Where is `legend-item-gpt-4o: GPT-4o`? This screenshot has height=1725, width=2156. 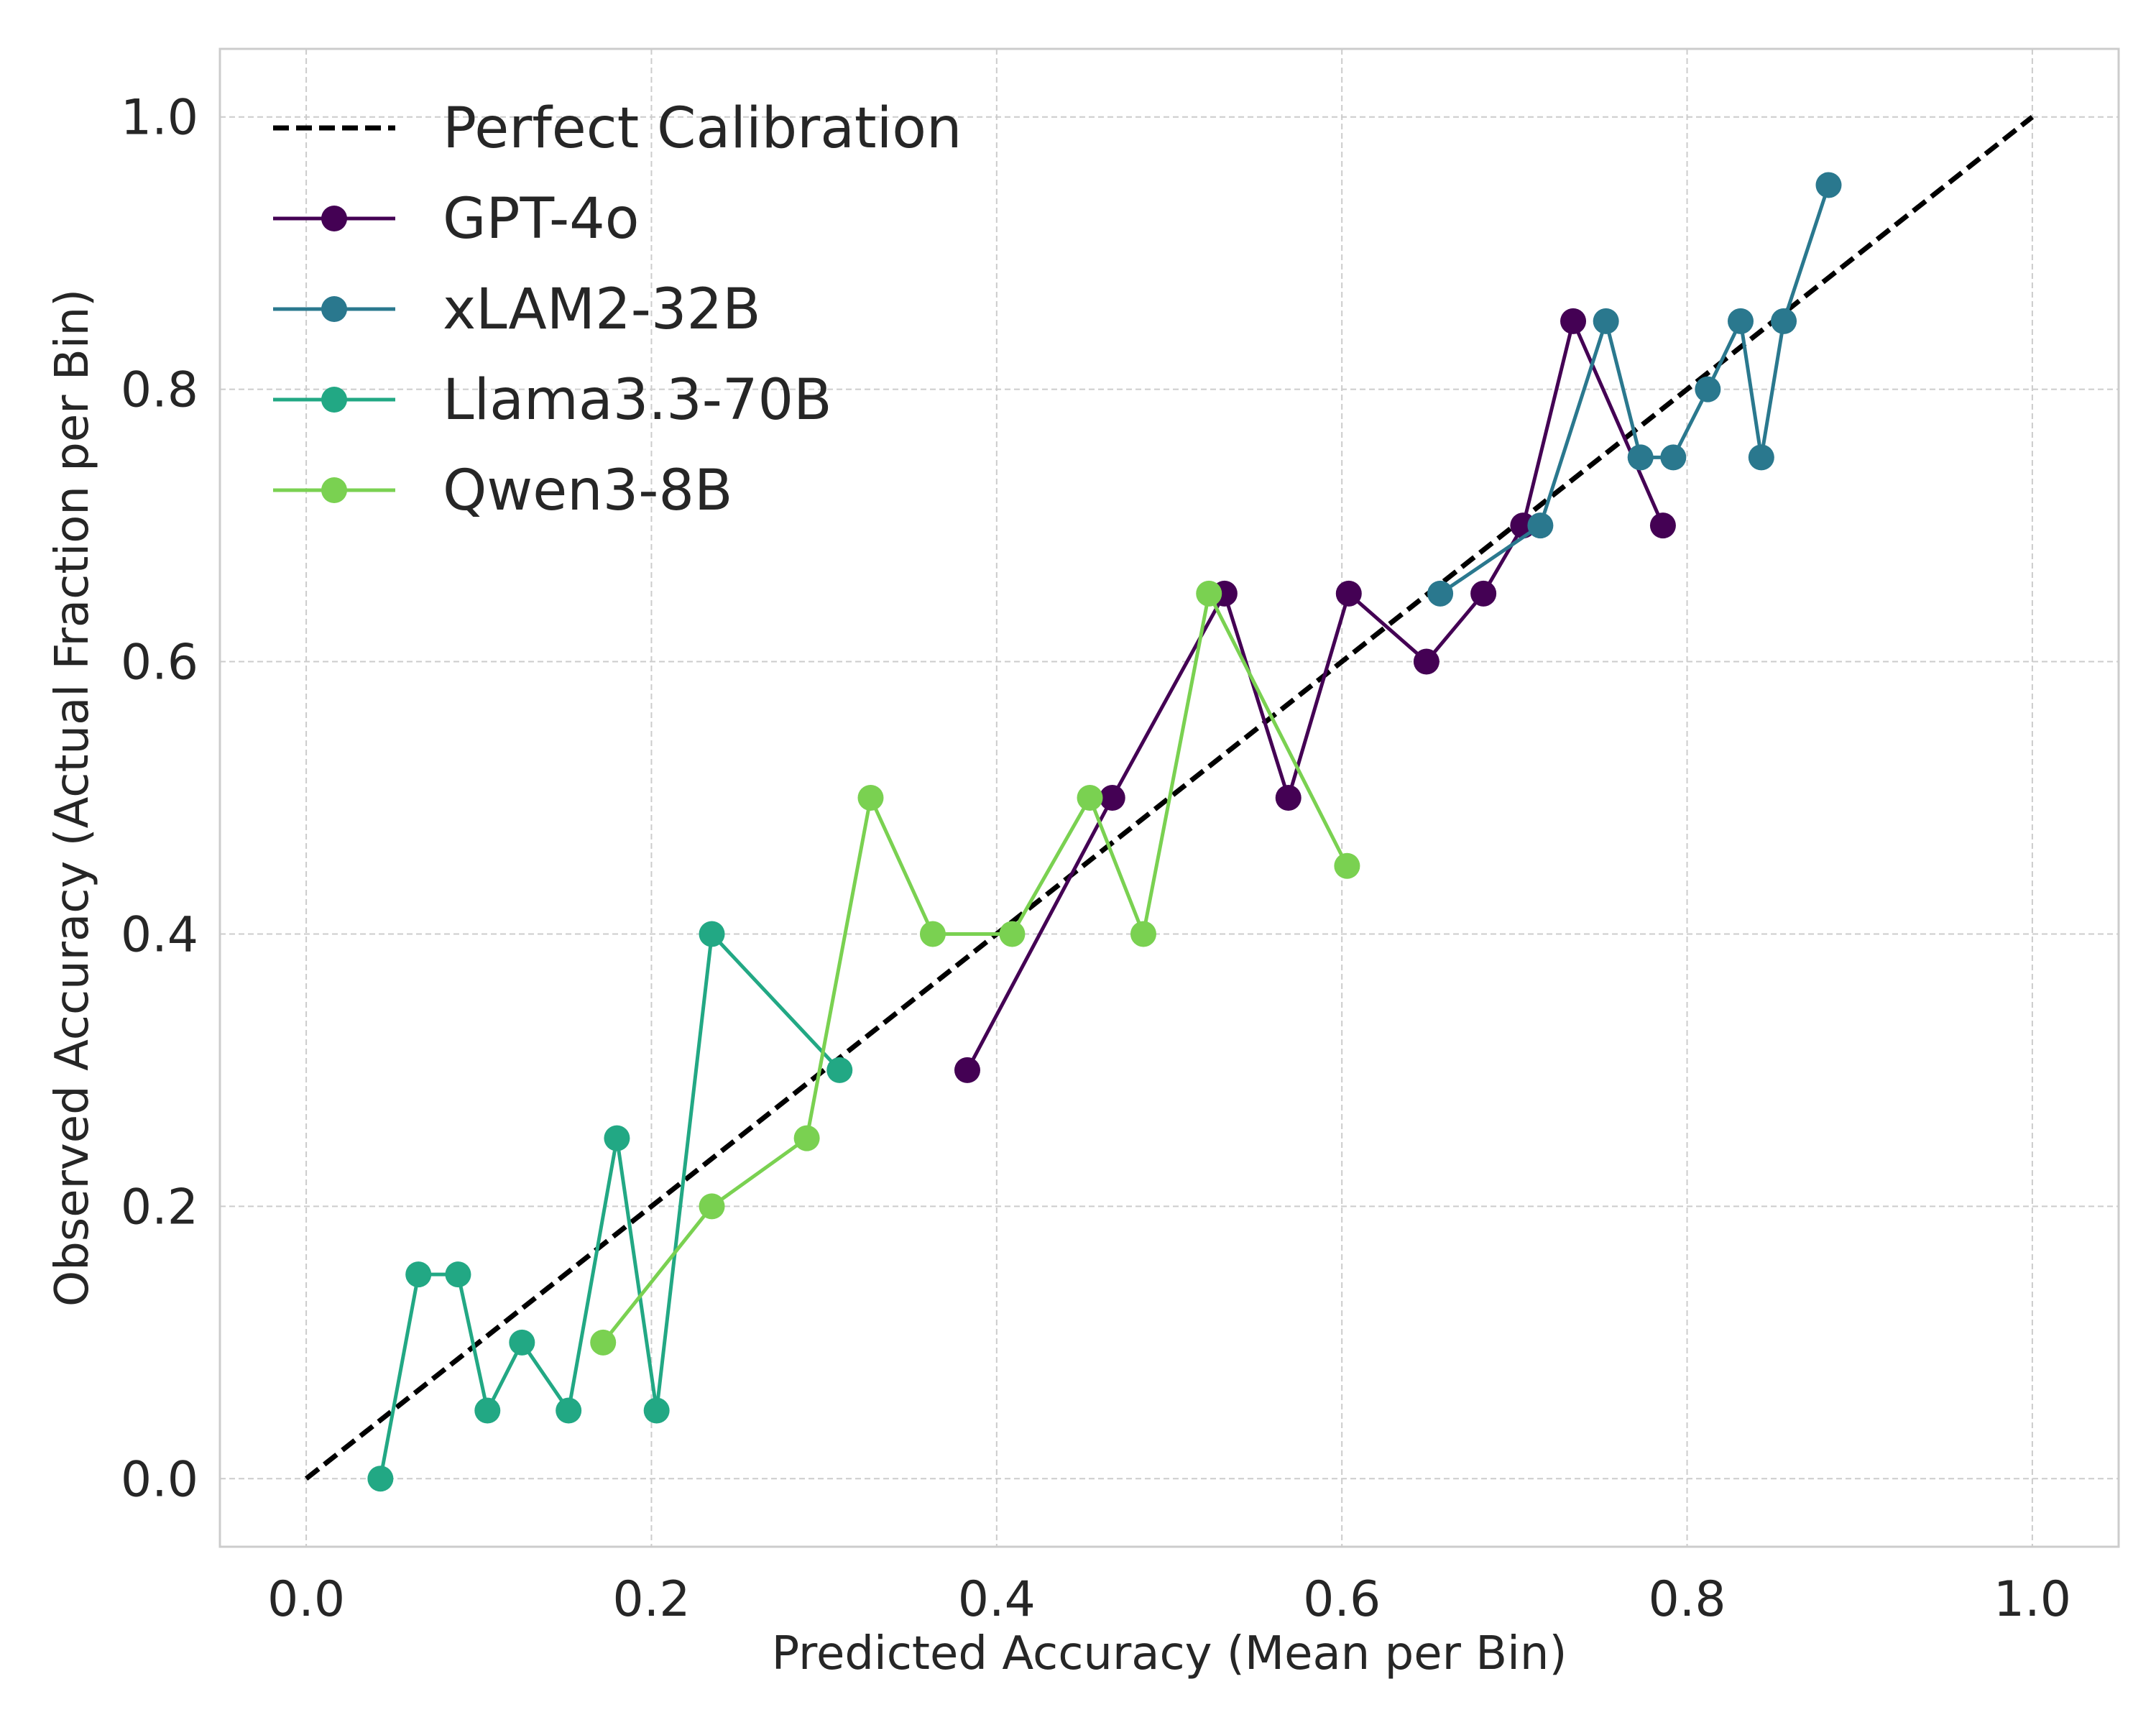 legend-item-gpt-4o: GPT-4o is located at coordinates (456, 219).